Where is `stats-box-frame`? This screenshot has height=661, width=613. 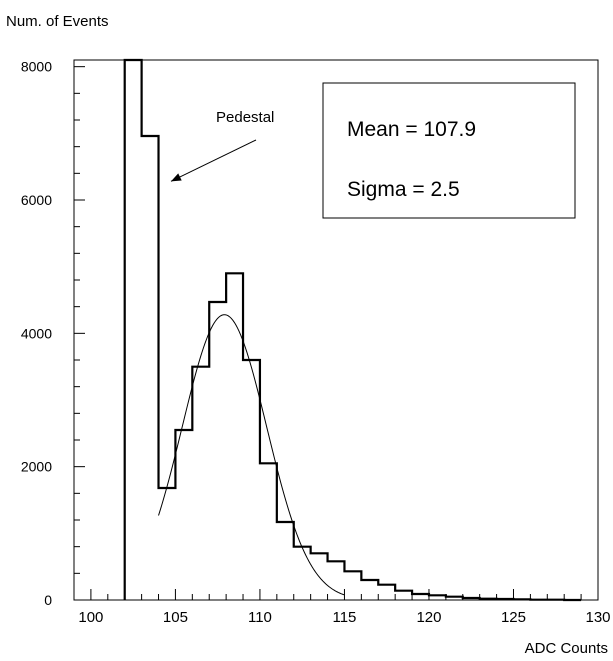
stats-box-frame is located at coordinates (449, 150).